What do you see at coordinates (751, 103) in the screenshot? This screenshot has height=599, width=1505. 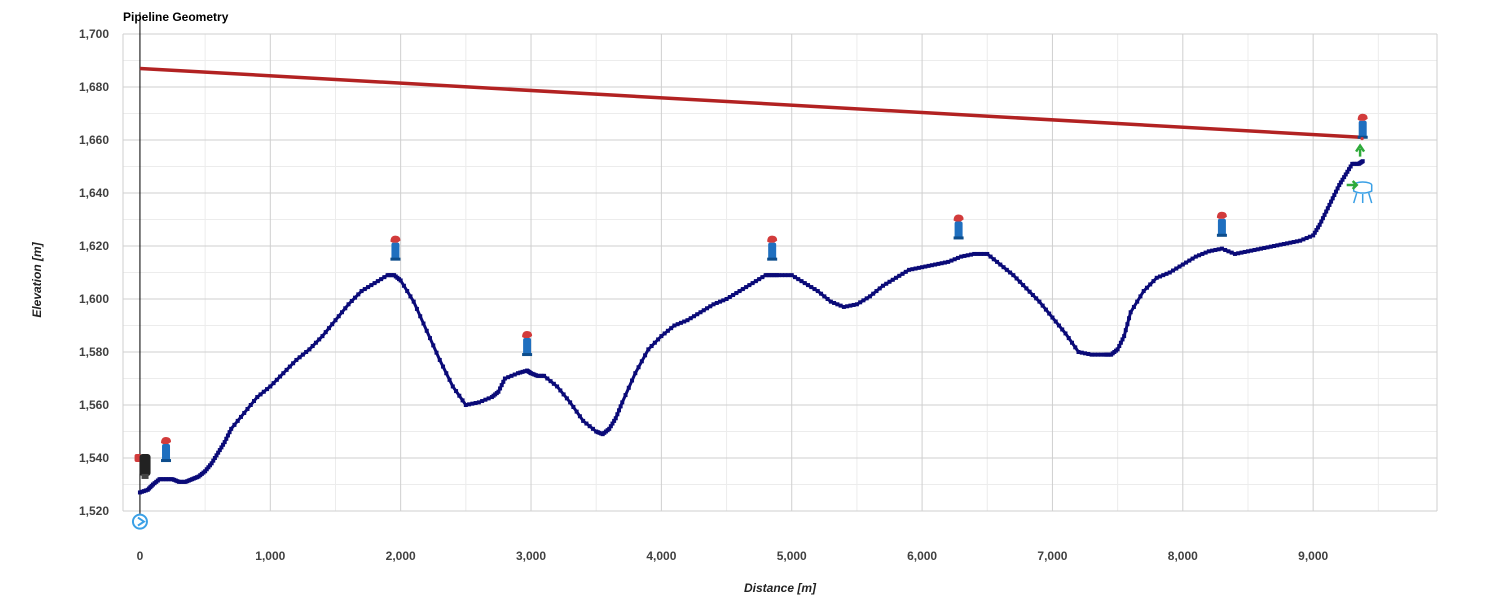 I see `hydraulic-grade-line` at bounding box center [751, 103].